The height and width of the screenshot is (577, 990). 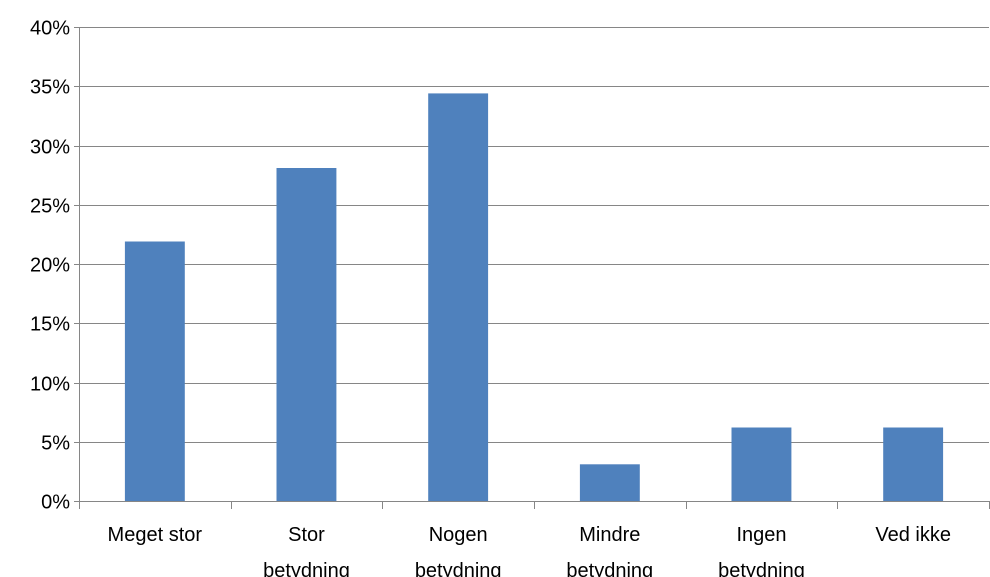 I want to click on x-tick-label: Nogen betydning, so click(x=458, y=550).